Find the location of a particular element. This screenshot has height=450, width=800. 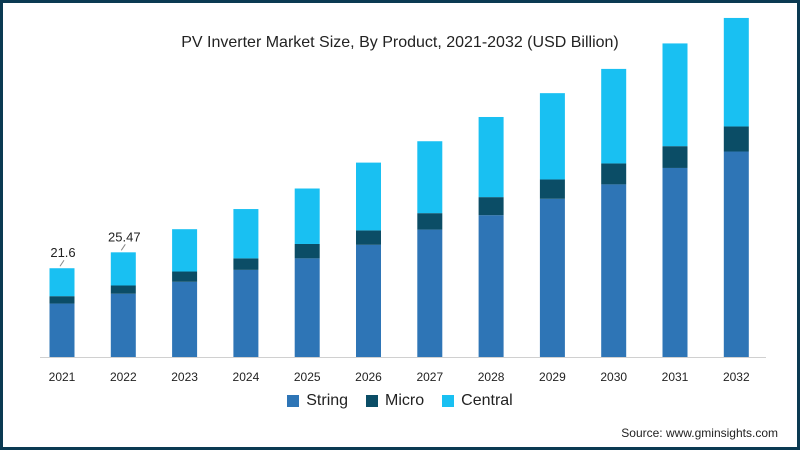

bar-micro-2024 is located at coordinates (246, 264).